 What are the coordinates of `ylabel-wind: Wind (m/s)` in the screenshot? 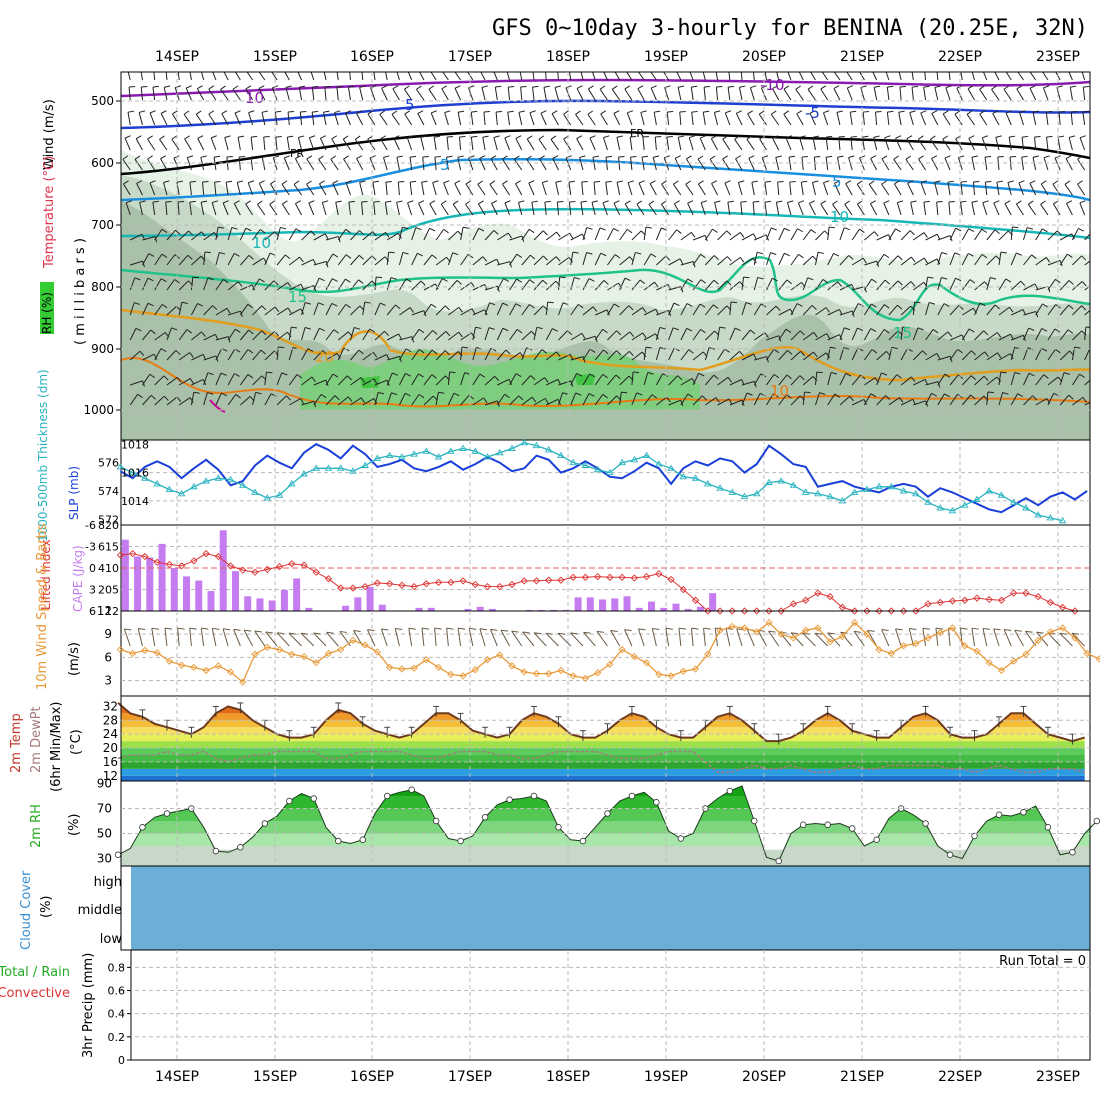 It's located at (49, 134).